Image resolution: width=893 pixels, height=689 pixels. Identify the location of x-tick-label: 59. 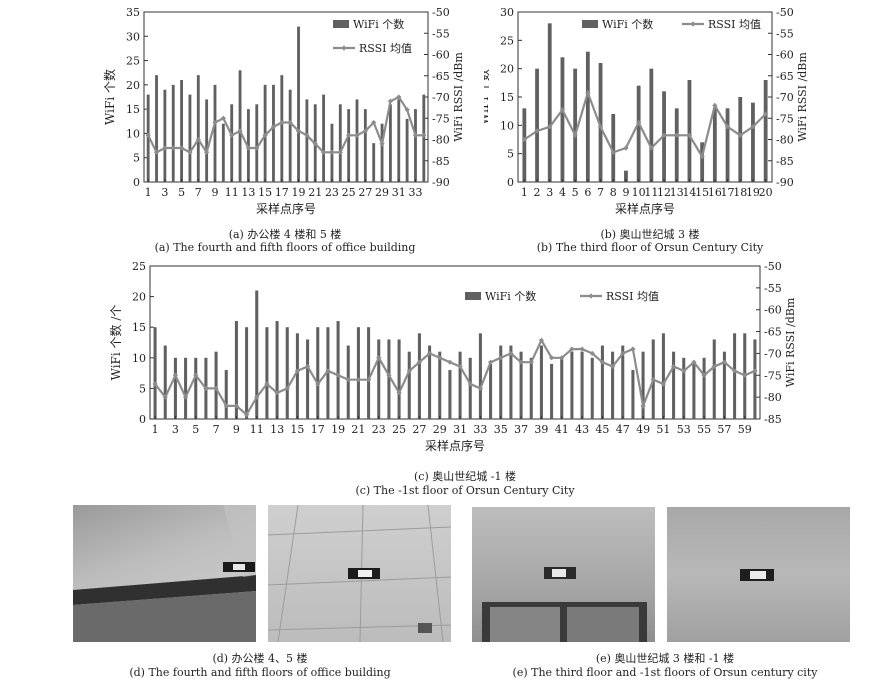
(745, 429).